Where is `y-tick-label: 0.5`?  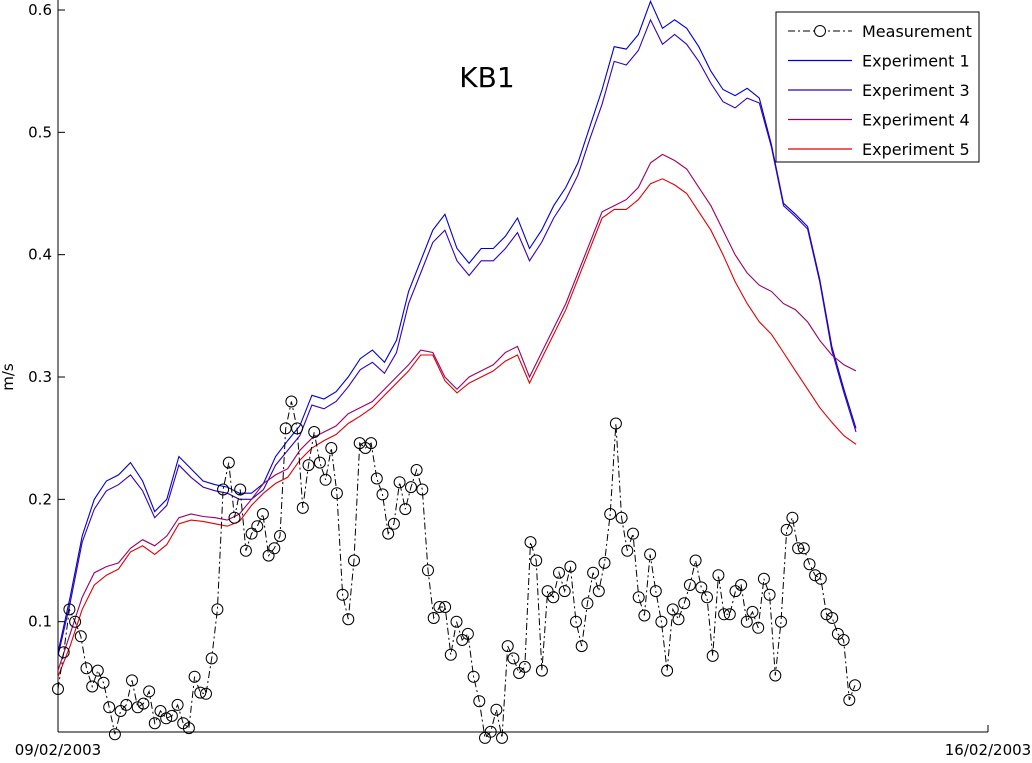
y-tick-label: 0.5 is located at coordinates (40, 132).